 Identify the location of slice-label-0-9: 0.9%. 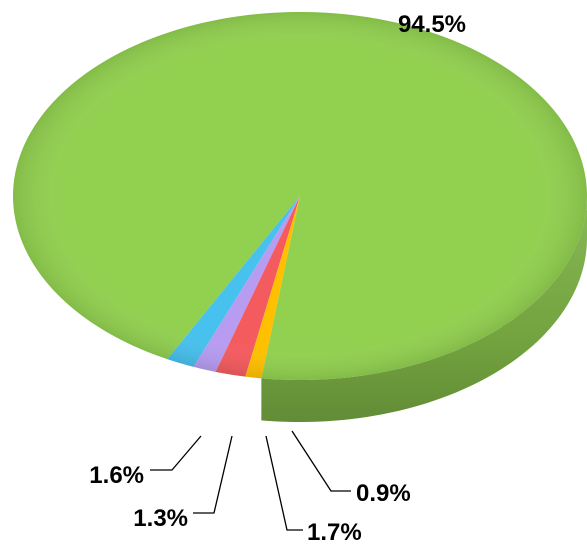
(383, 493).